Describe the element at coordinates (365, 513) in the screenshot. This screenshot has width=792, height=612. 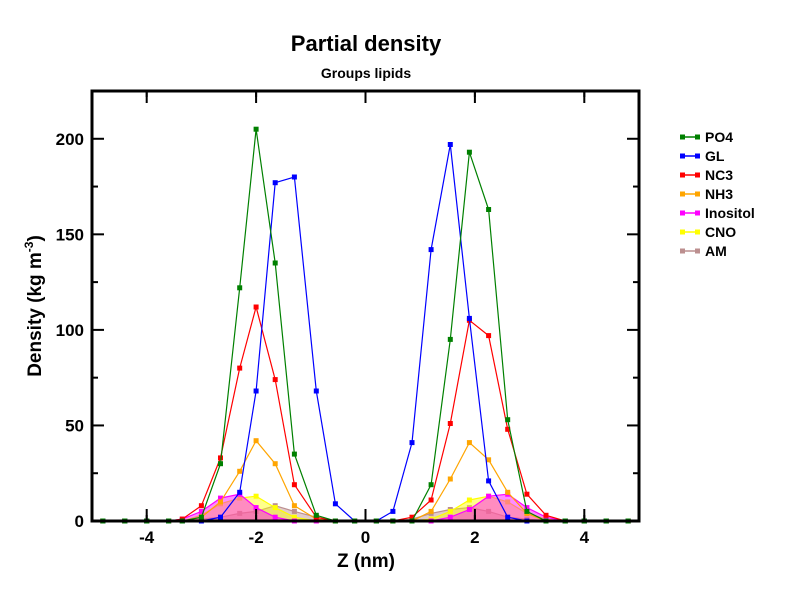
I see `series-area-am` at that location.